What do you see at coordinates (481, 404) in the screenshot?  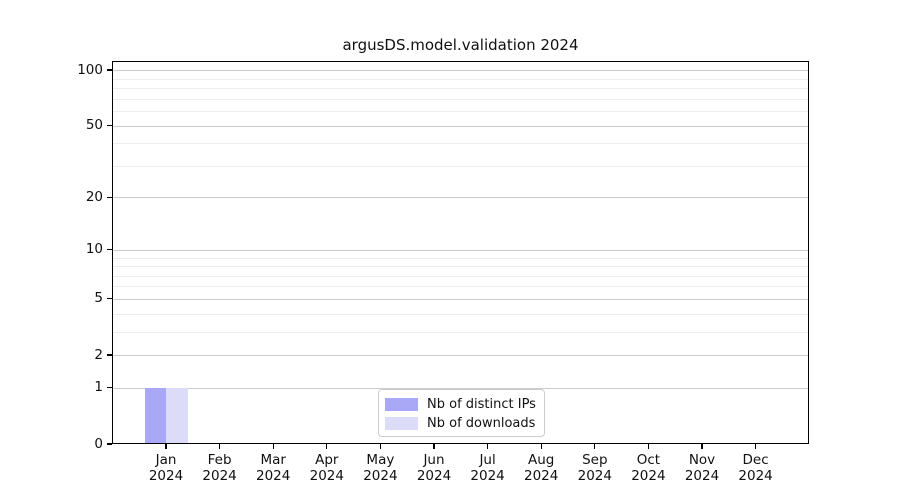 I see `legend-label-distinct-ips: Nb of distinct IPs` at bounding box center [481, 404].